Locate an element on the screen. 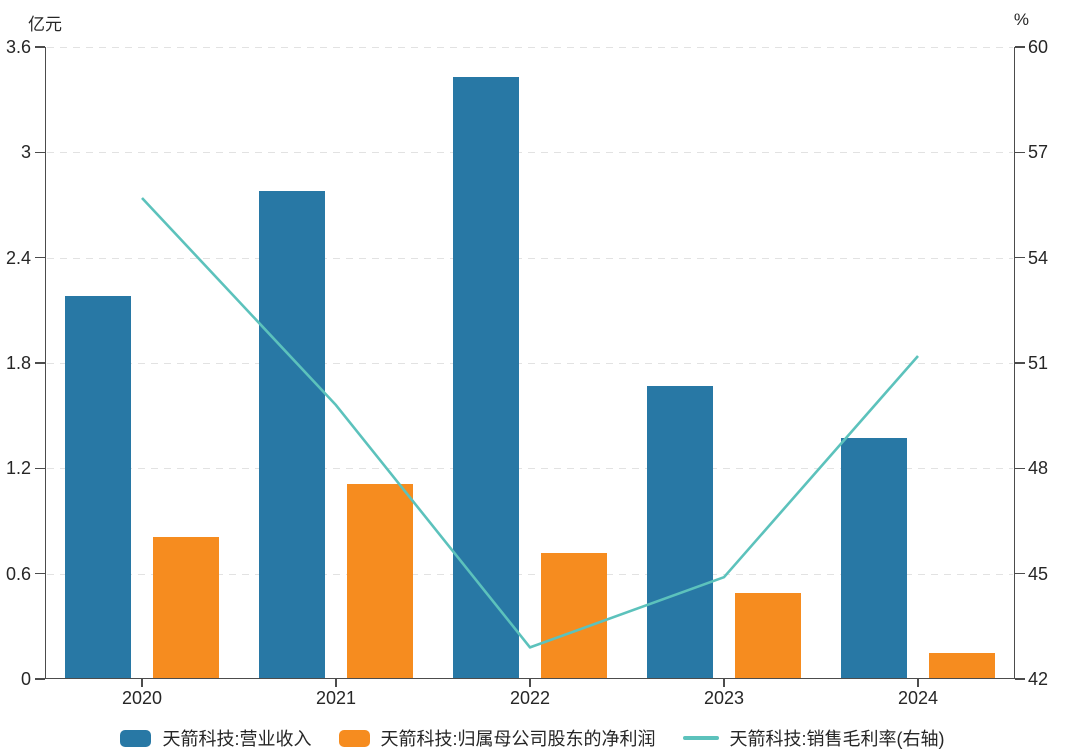  x-axis-tick-label: 2022 is located at coordinates (530, 698).